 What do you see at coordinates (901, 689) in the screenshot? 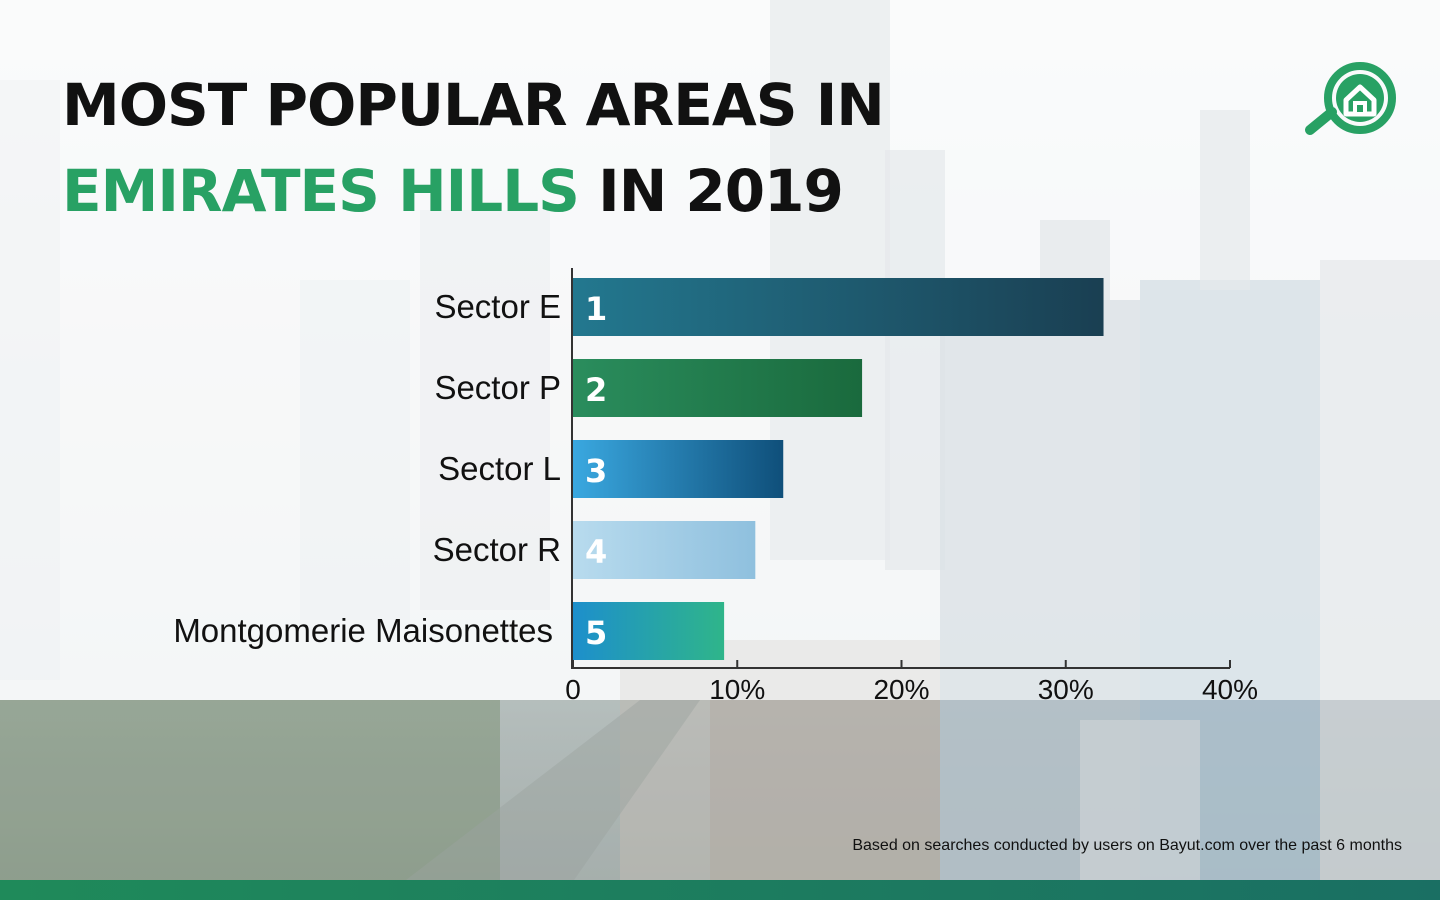
I see `x-tick-label: 20%` at bounding box center [901, 689].